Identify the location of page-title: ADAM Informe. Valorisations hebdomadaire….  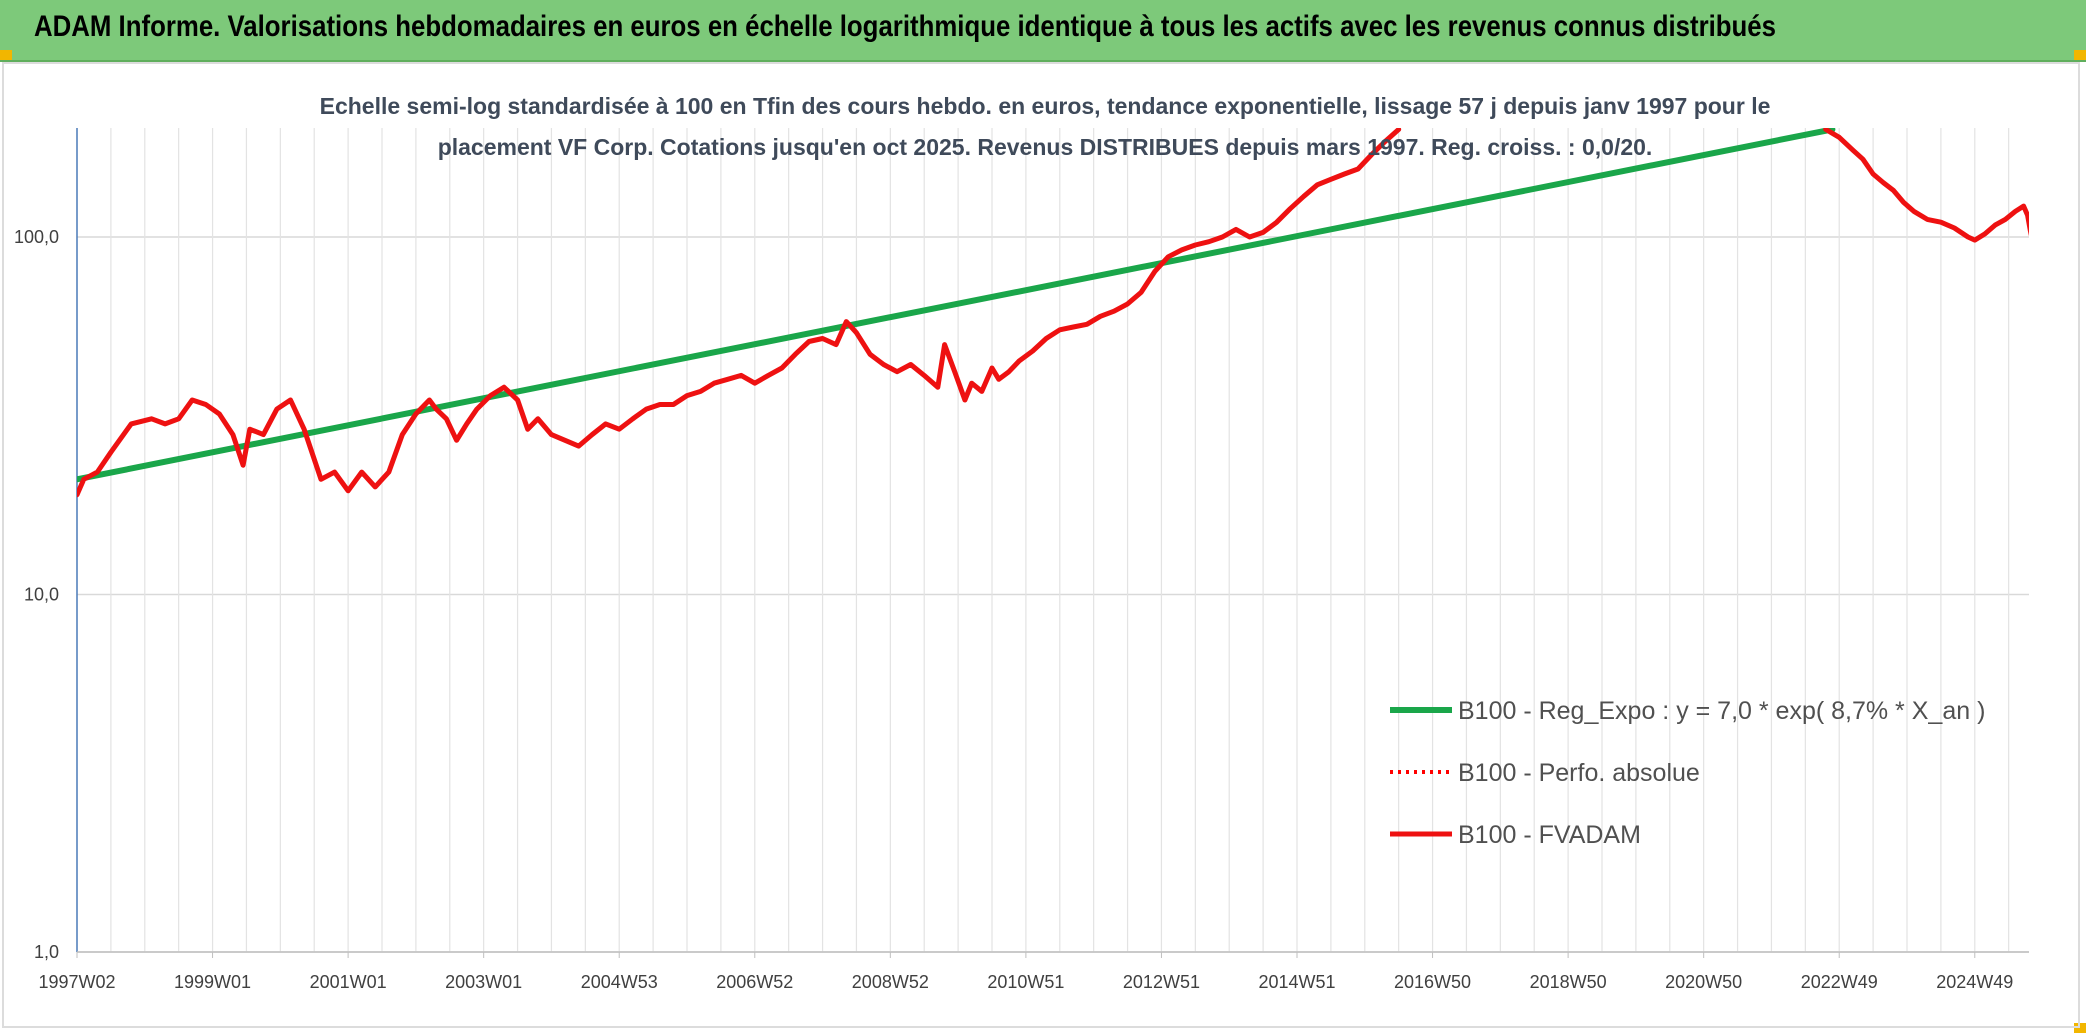
(905, 26).